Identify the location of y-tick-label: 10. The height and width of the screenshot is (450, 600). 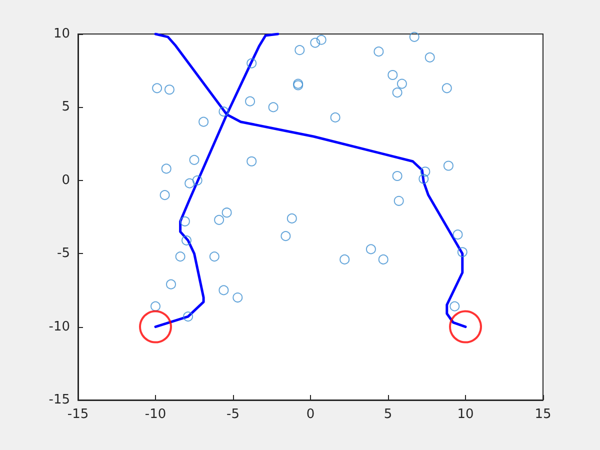
(61, 34).